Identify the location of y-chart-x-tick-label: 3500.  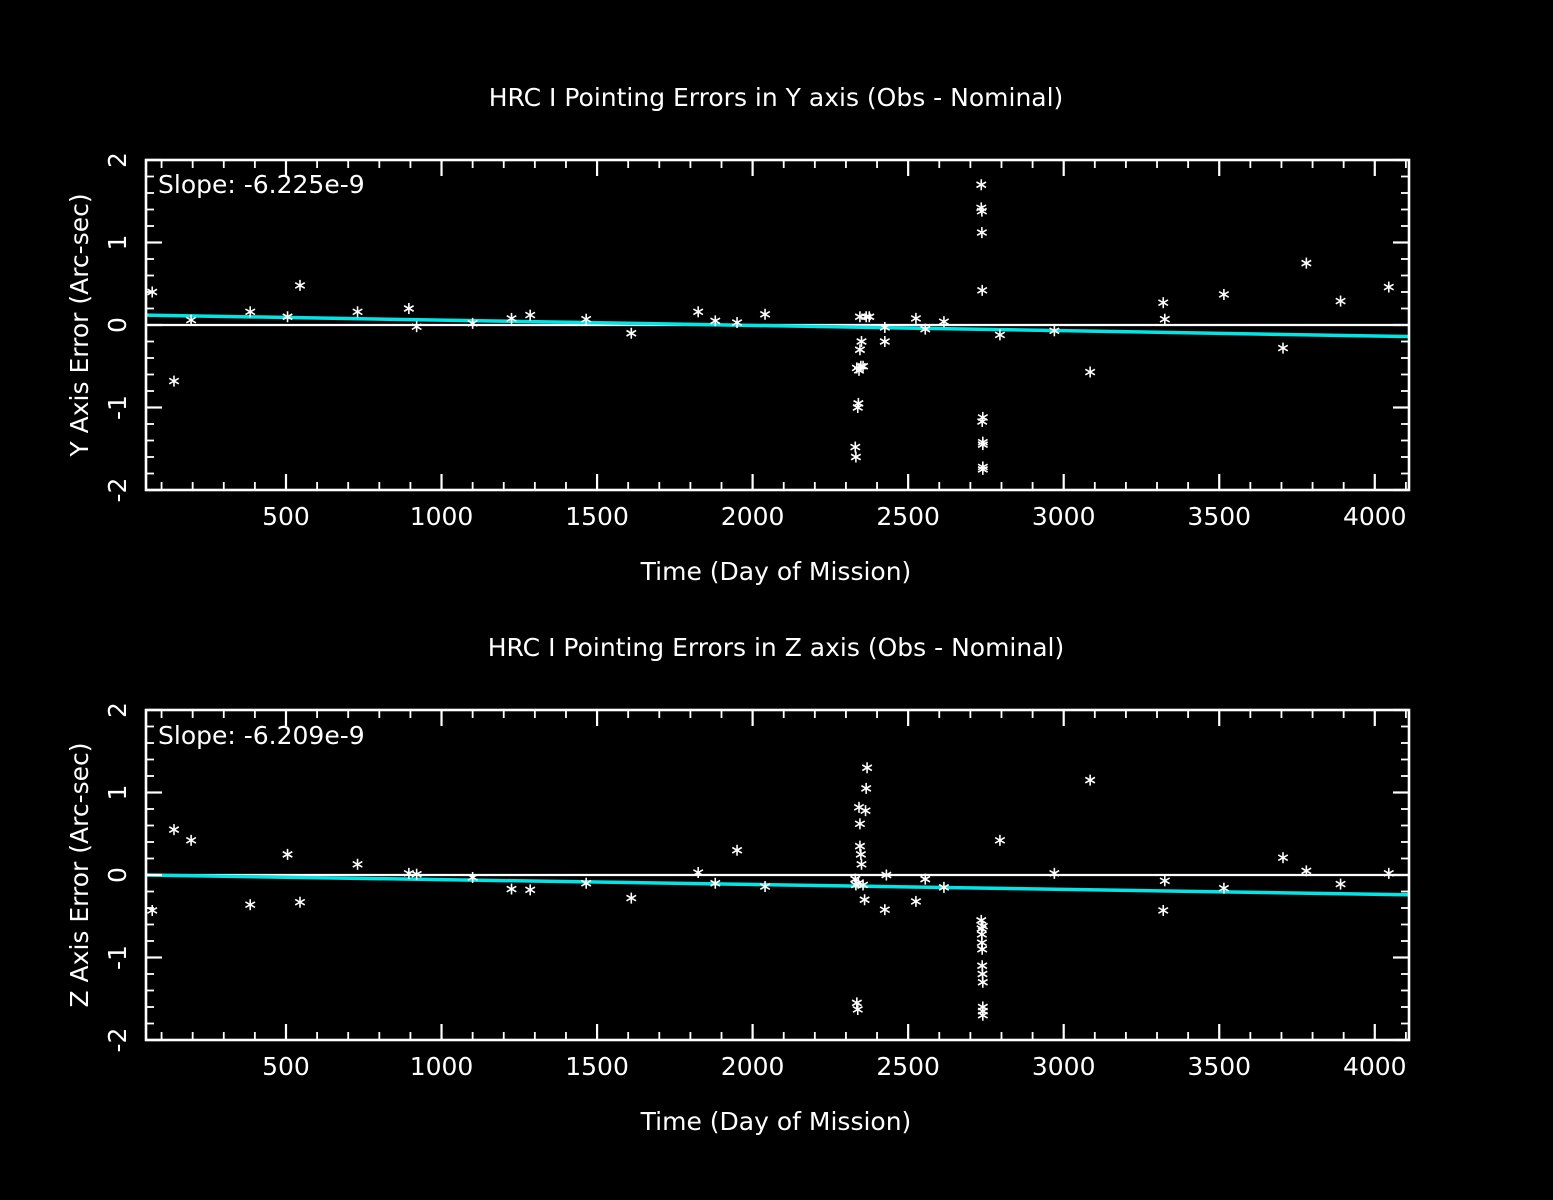
(1219, 516).